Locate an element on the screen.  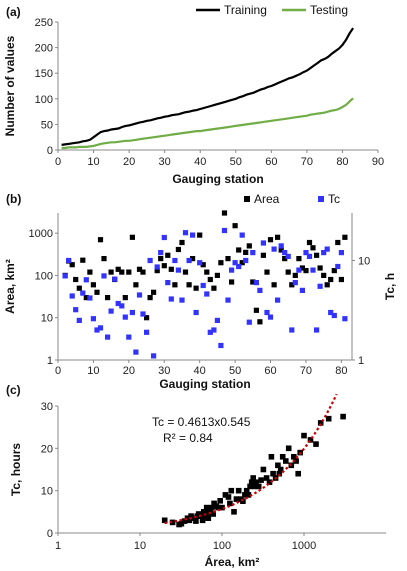
trendline is located at coordinates (251, 459).